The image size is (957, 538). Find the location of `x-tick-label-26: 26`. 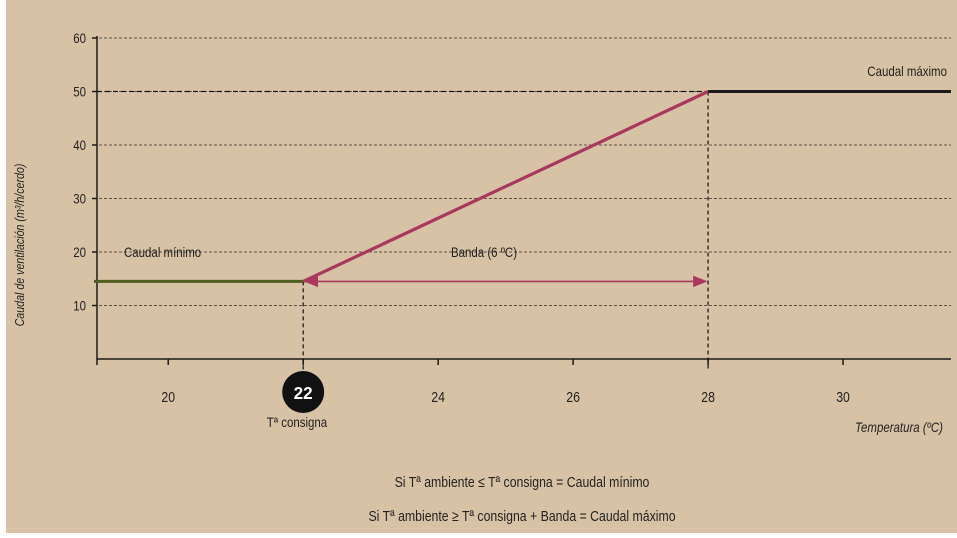

x-tick-label-26: 26 is located at coordinates (573, 397).